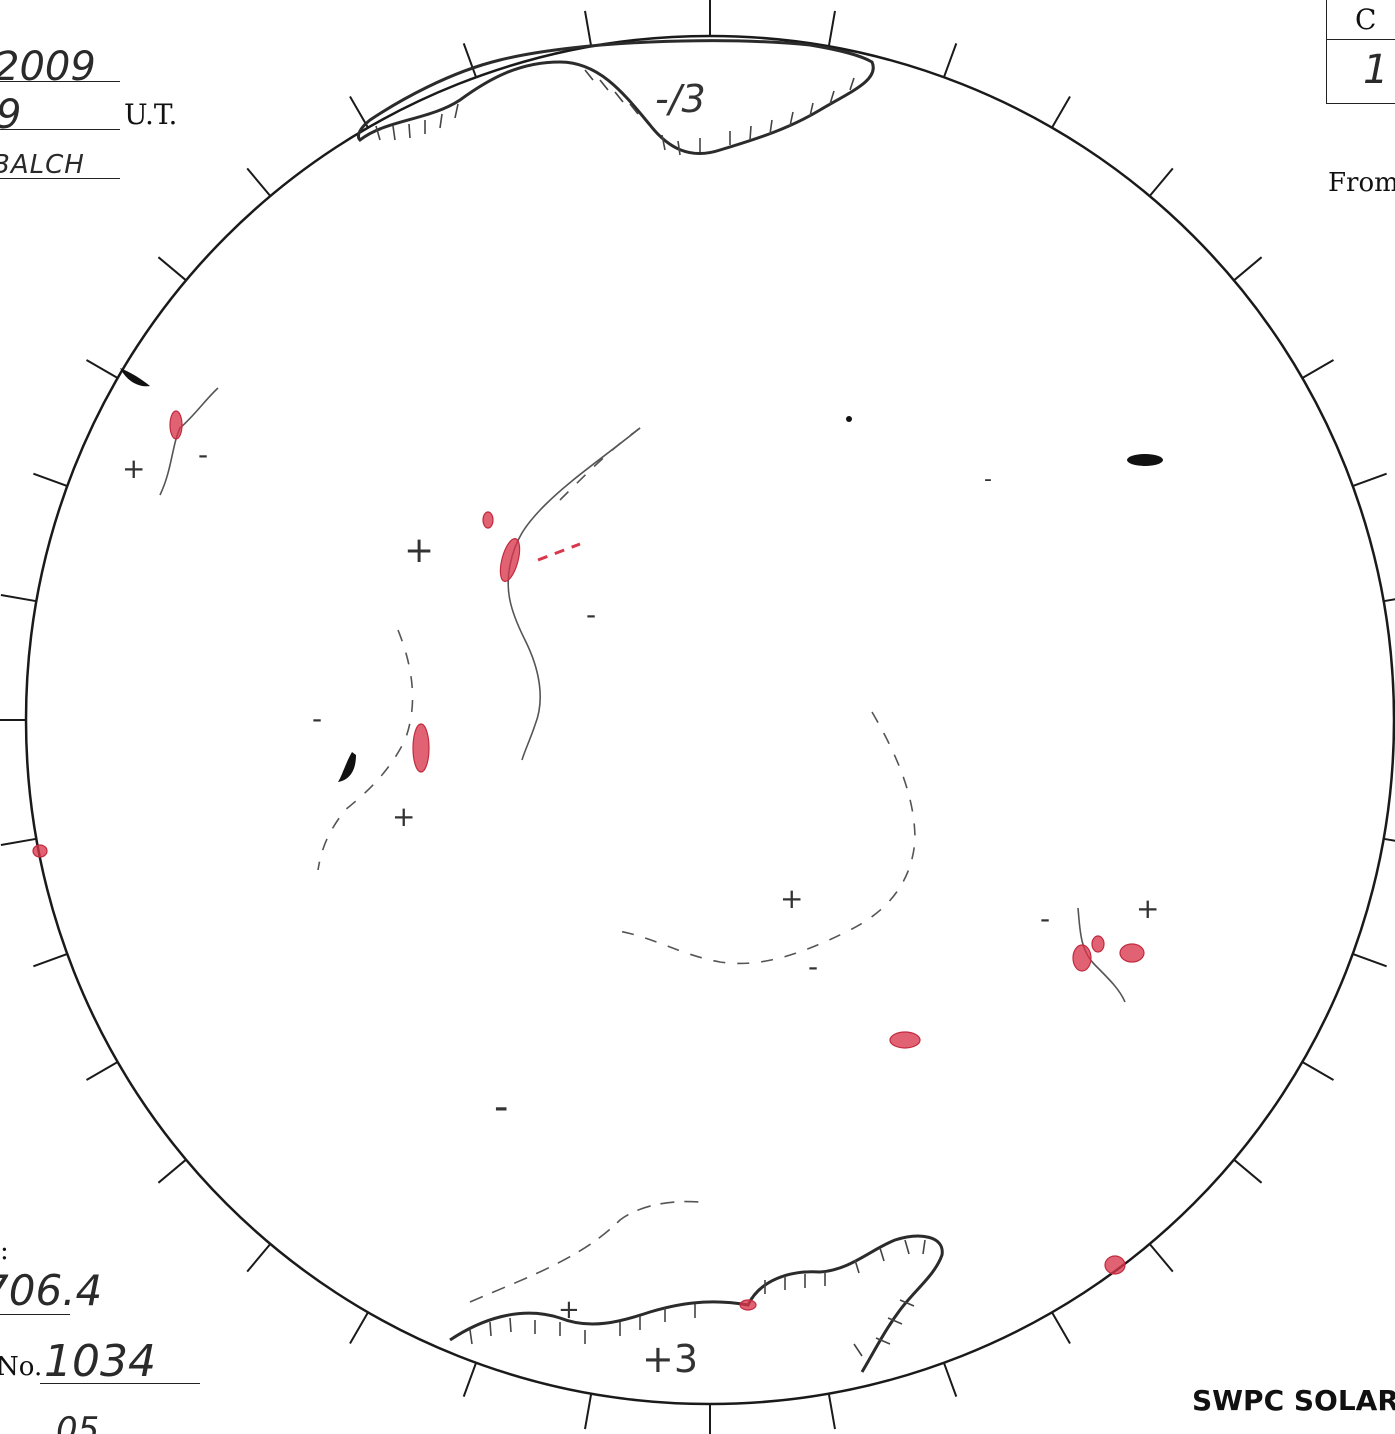  I want to click on south-coronal-hole-hatch, so click(697, 1298).